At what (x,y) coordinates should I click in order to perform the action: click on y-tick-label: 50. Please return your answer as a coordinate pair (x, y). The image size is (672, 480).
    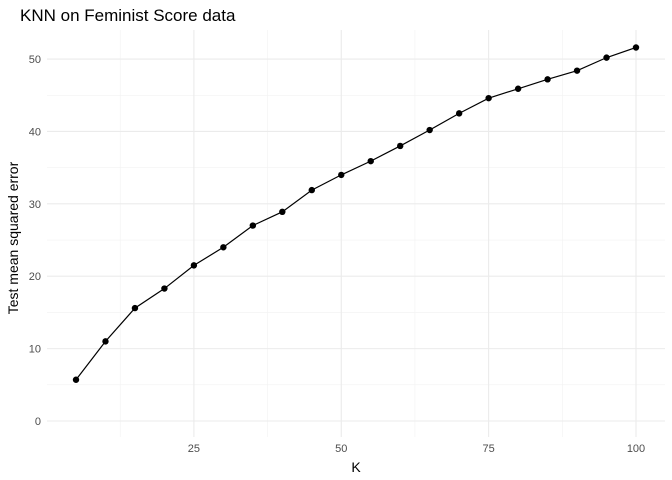
    Looking at the image, I should click on (35, 60).